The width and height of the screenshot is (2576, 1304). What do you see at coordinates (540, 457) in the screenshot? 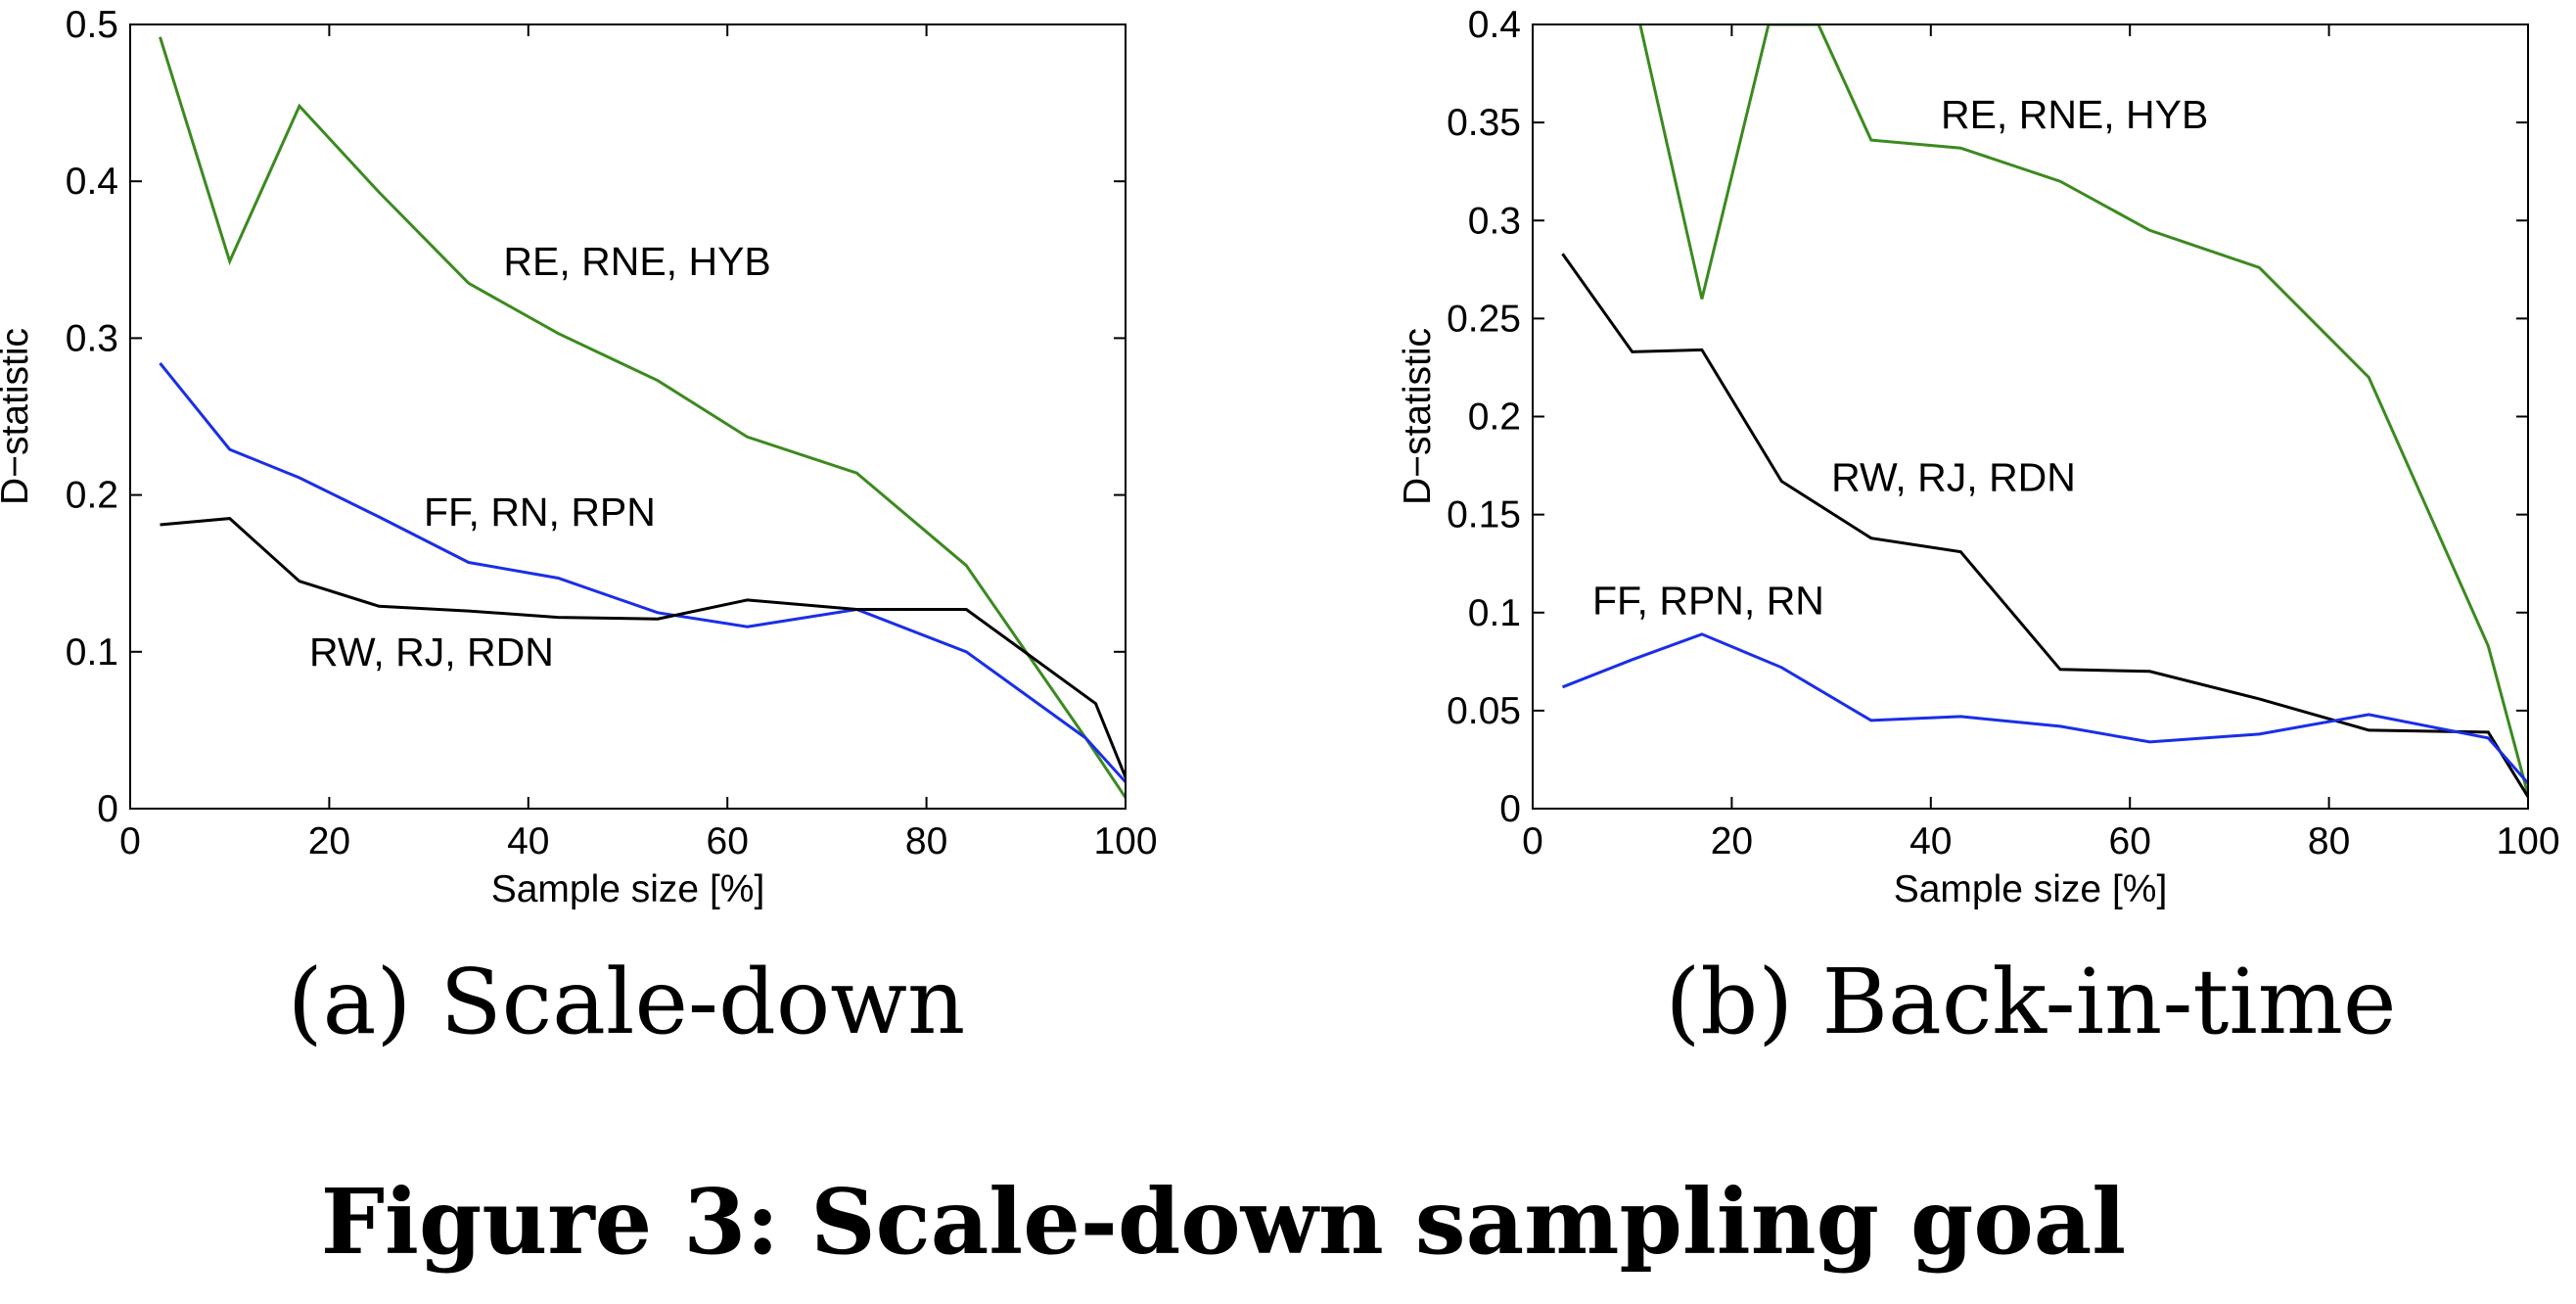
I see `annotation-layer: RE, RNE, HYB FF, RN, RPN RW, RJ, RDN` at bounding box center [540, 457].